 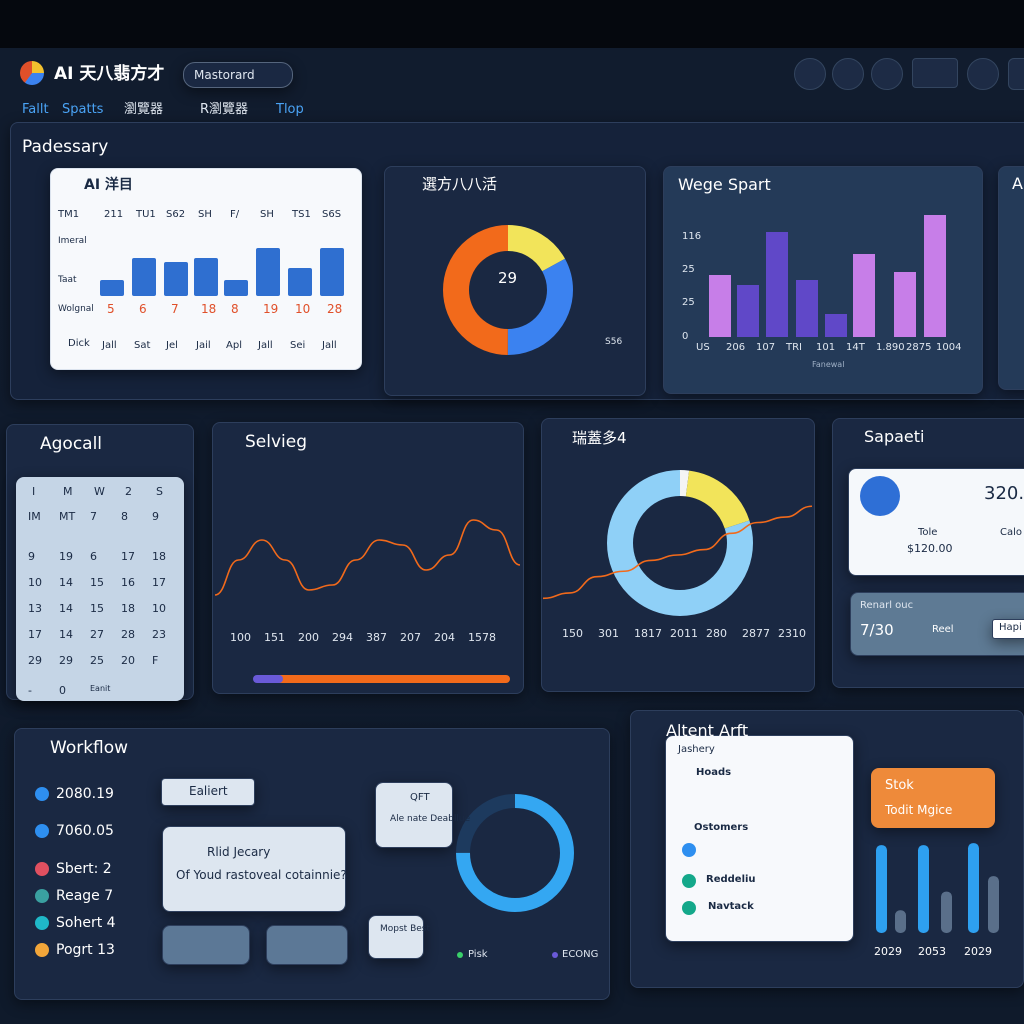 I want to click on label: 5, so click(x=111, y=309).